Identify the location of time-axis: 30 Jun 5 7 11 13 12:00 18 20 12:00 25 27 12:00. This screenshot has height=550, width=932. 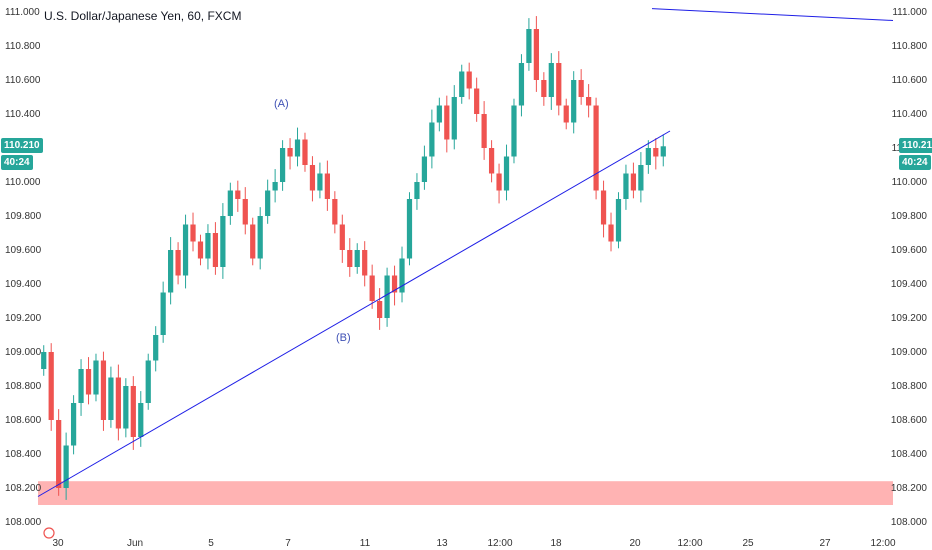
(474, 543).